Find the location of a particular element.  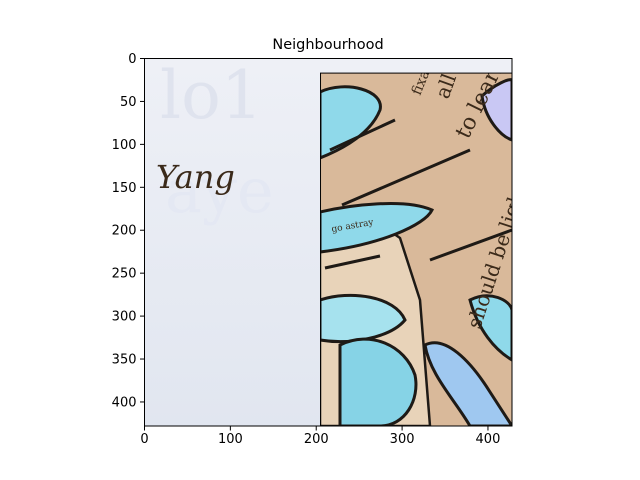

faded-background-letters: lo1 is located at coordinates (211, 95).